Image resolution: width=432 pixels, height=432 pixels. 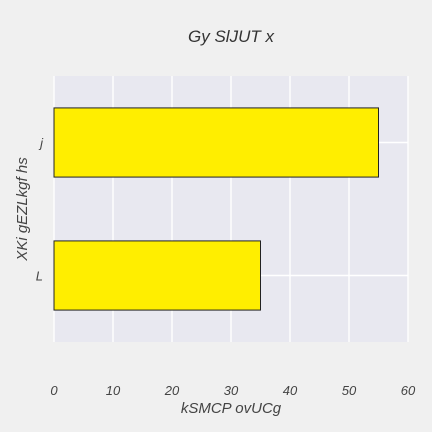 What do you see at coordinates (216, 142) in the screenshot?
I see `bar-j` at bounding box center [216, 142].